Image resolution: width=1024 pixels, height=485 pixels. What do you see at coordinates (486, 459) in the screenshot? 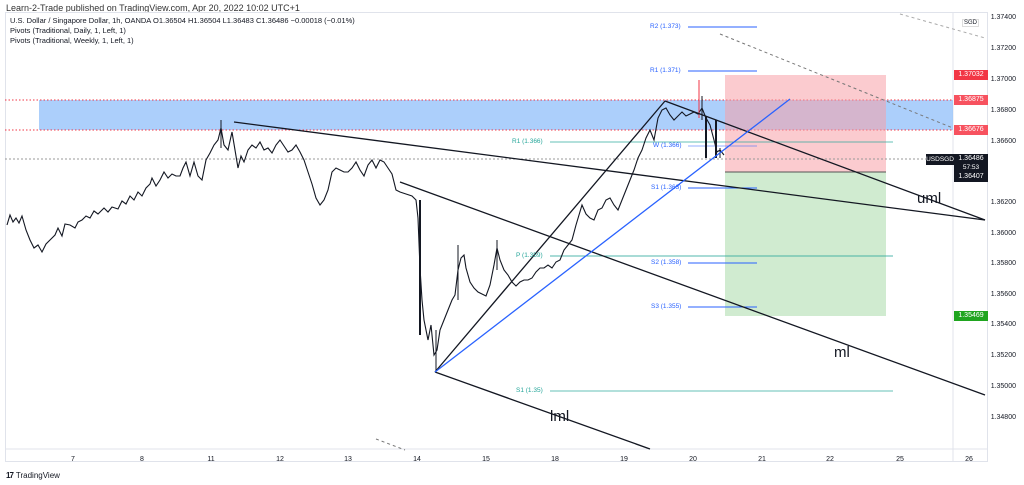
I see `time-tick: 15` at bounding box center [486, 459].